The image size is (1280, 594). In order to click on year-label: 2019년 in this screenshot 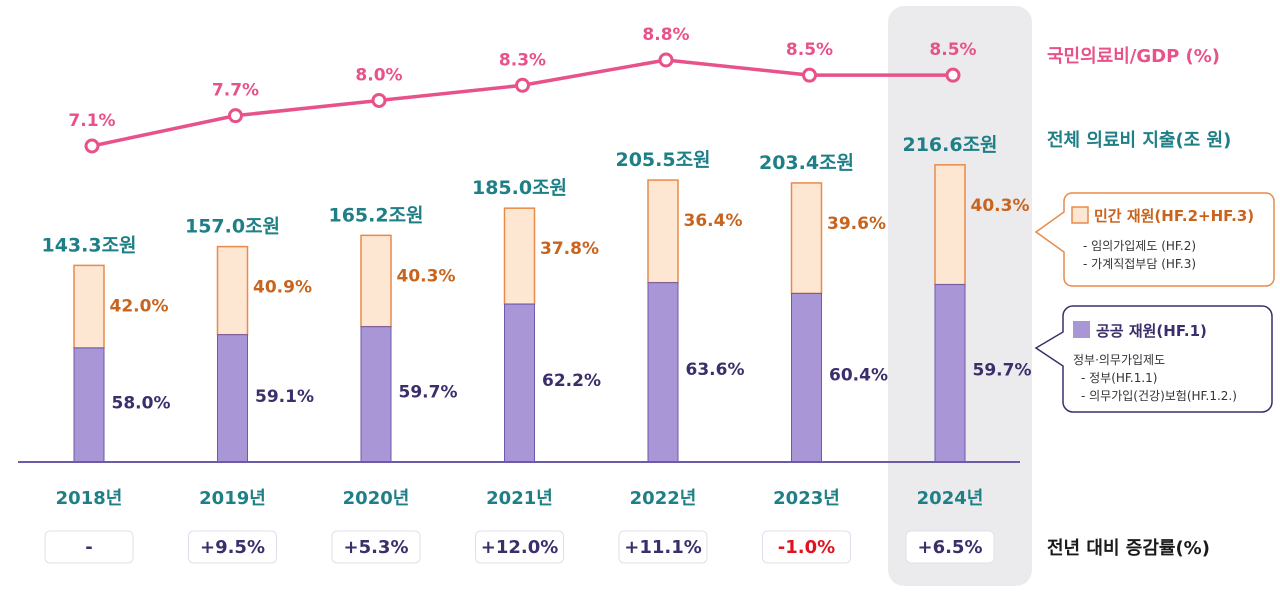, I will do `click(232, 498)`.